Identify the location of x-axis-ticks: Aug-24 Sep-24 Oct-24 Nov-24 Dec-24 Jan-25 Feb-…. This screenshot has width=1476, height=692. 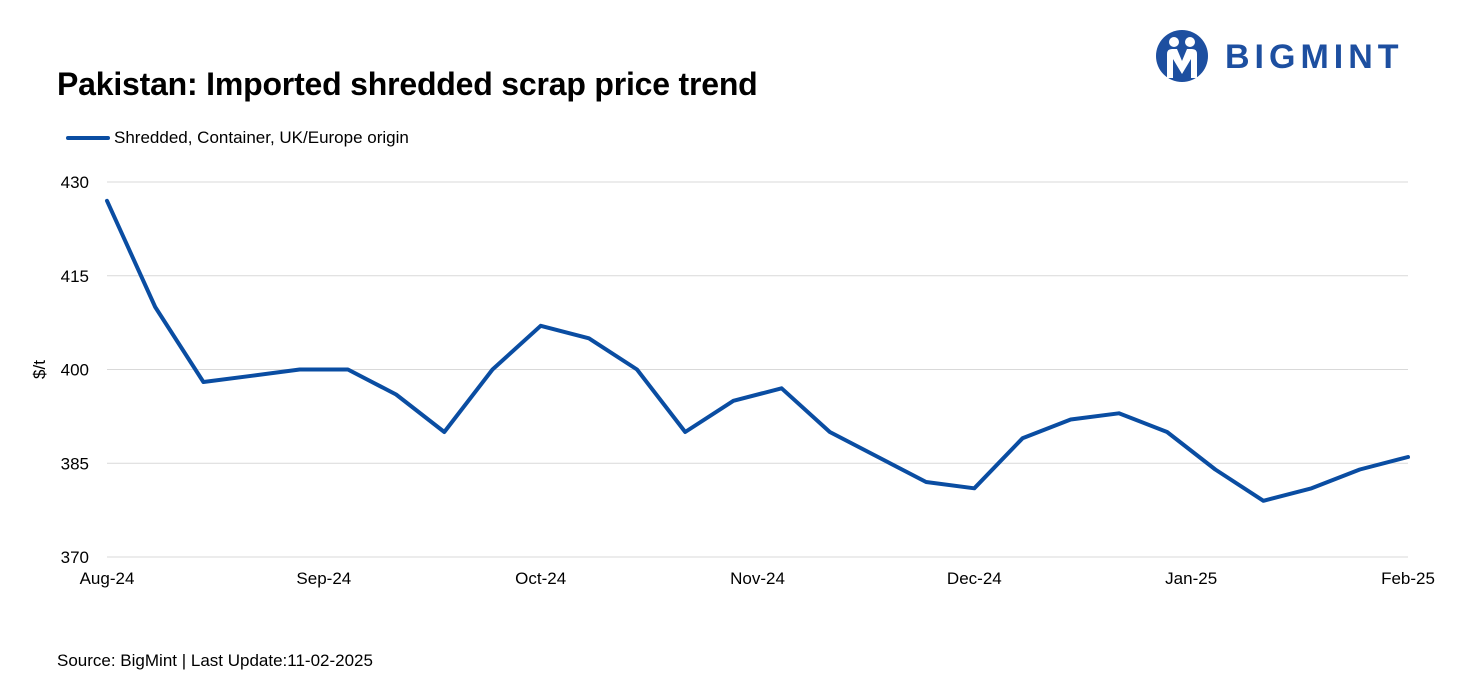
(757, 578).